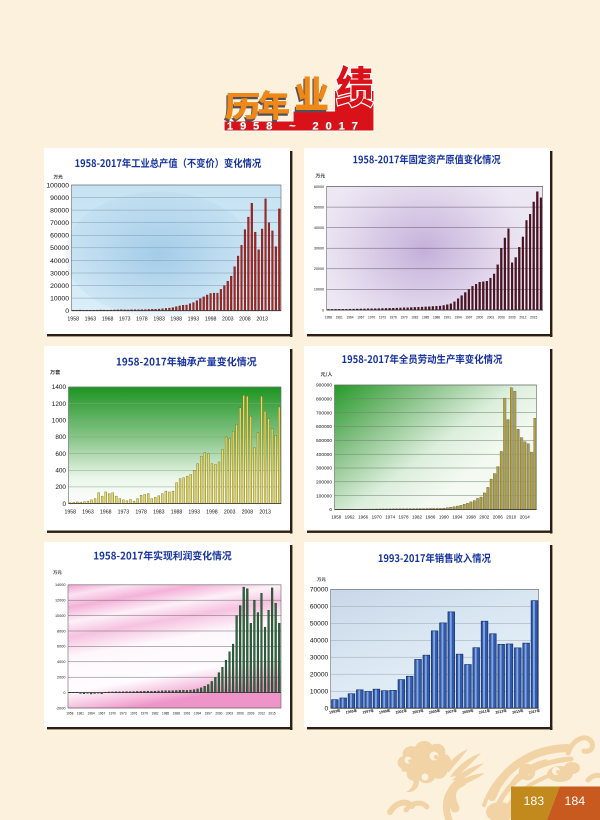  Describe the element at coordinates (61, 647) in the screenshot. I see `svg-text: 6000` at that location.